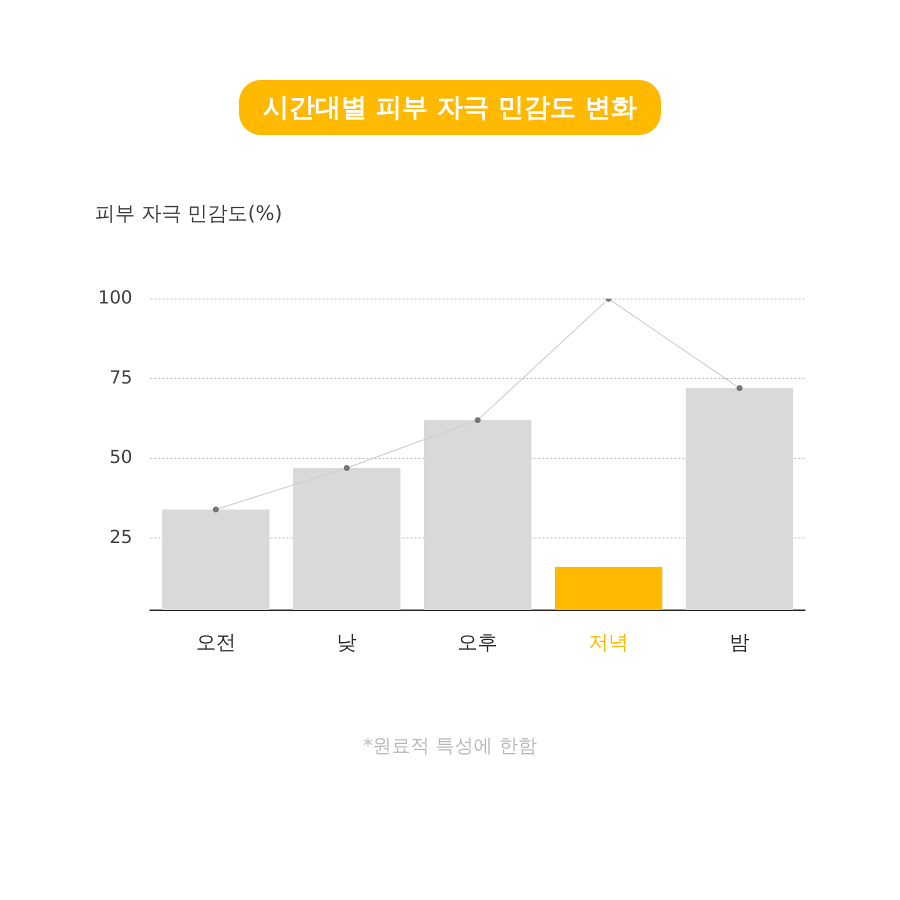 This screenshot has height=900, width=900. I want to click on y-axis-title: 피부 자극 민감도(%), so click(188, 213).